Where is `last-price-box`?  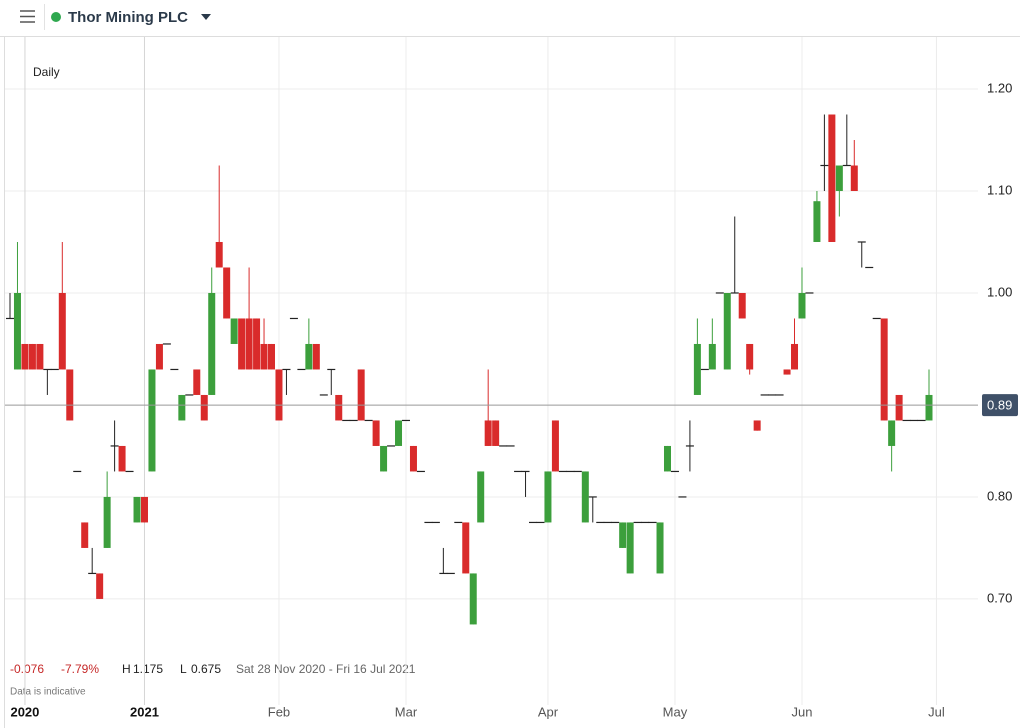 last-price-box is located at coordinates (1000, 405).